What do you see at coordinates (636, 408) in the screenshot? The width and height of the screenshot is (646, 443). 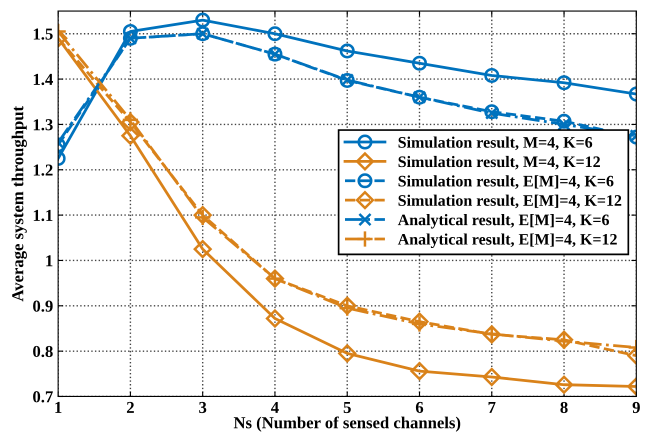 I see `x-tick-label: 9` at bounding box center [636, 408].